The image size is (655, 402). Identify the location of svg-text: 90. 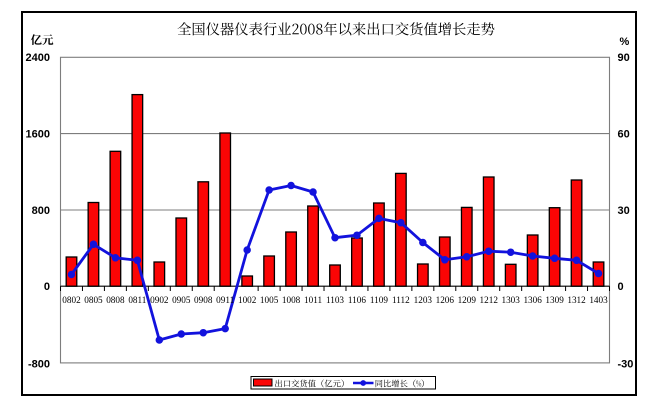
(624, 58).